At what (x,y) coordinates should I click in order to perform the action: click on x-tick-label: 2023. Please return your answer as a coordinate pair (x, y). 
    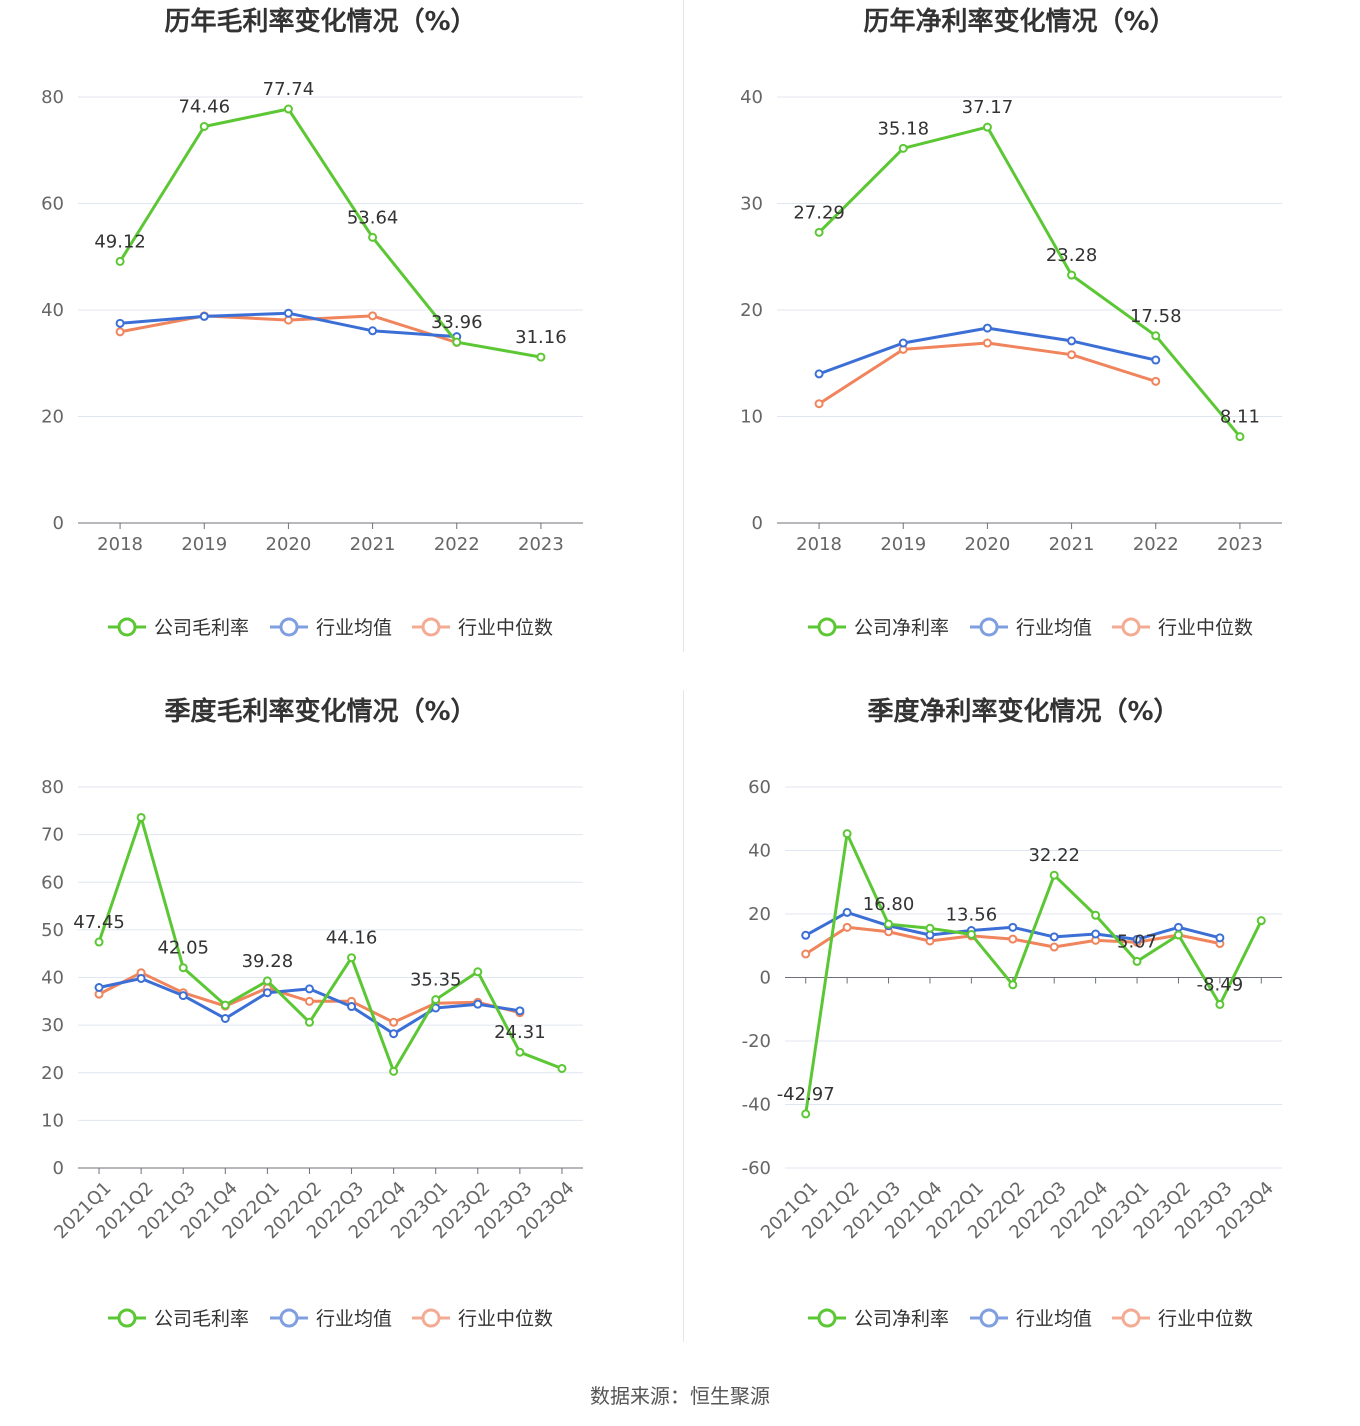
    Looking at the image, I should click on (1240, 544).